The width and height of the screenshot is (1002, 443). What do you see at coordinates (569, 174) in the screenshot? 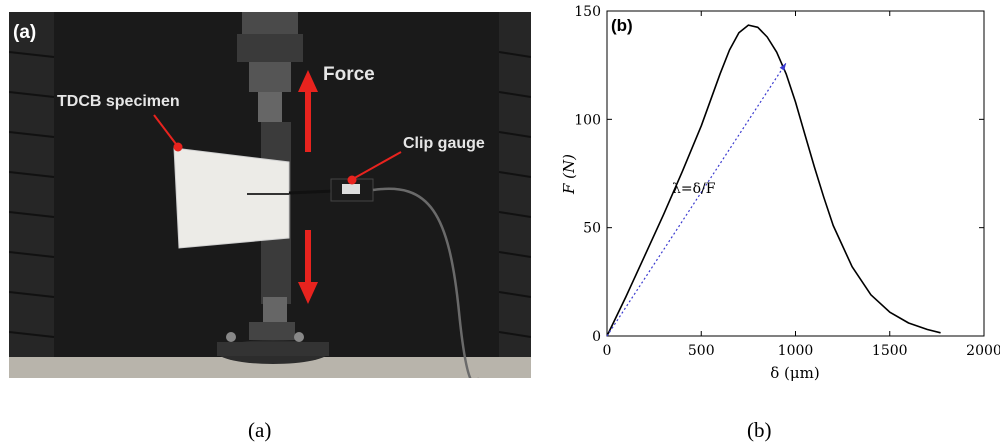
I see `y-axis-label: F (N)` at bounding box center [569, 174].